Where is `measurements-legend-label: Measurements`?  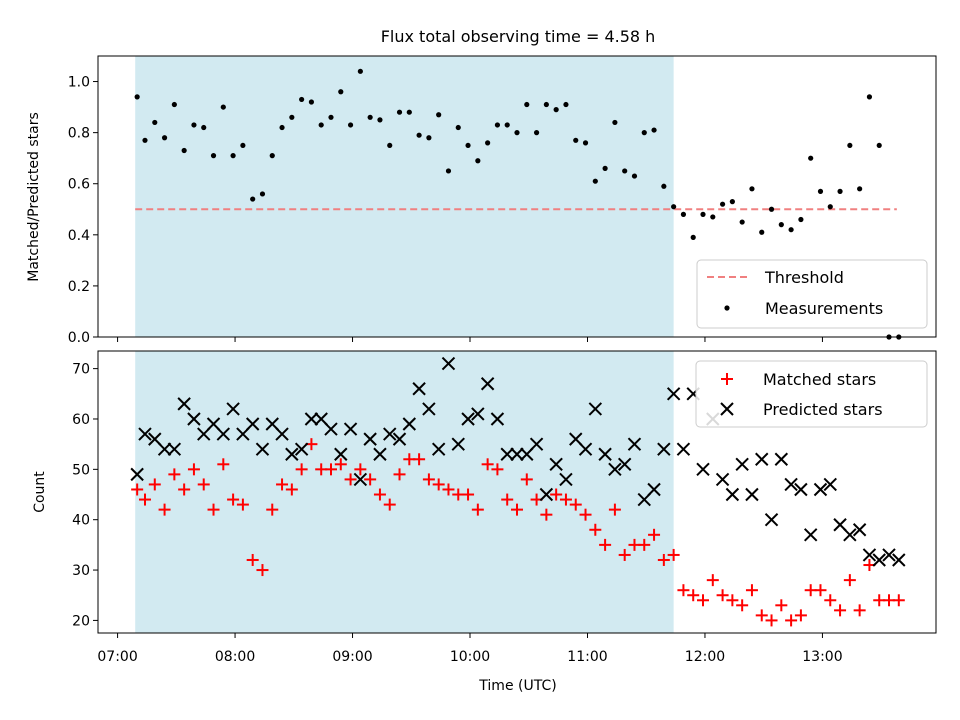 measurements-legend-label: Measurements is located at coordinates (824, 308).